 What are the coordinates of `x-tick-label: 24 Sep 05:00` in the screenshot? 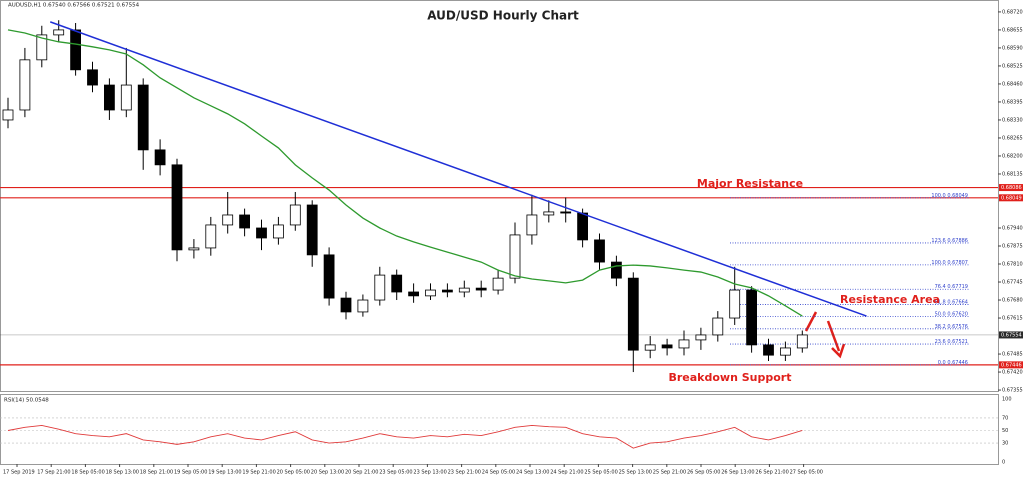 It's located at (498, 473).